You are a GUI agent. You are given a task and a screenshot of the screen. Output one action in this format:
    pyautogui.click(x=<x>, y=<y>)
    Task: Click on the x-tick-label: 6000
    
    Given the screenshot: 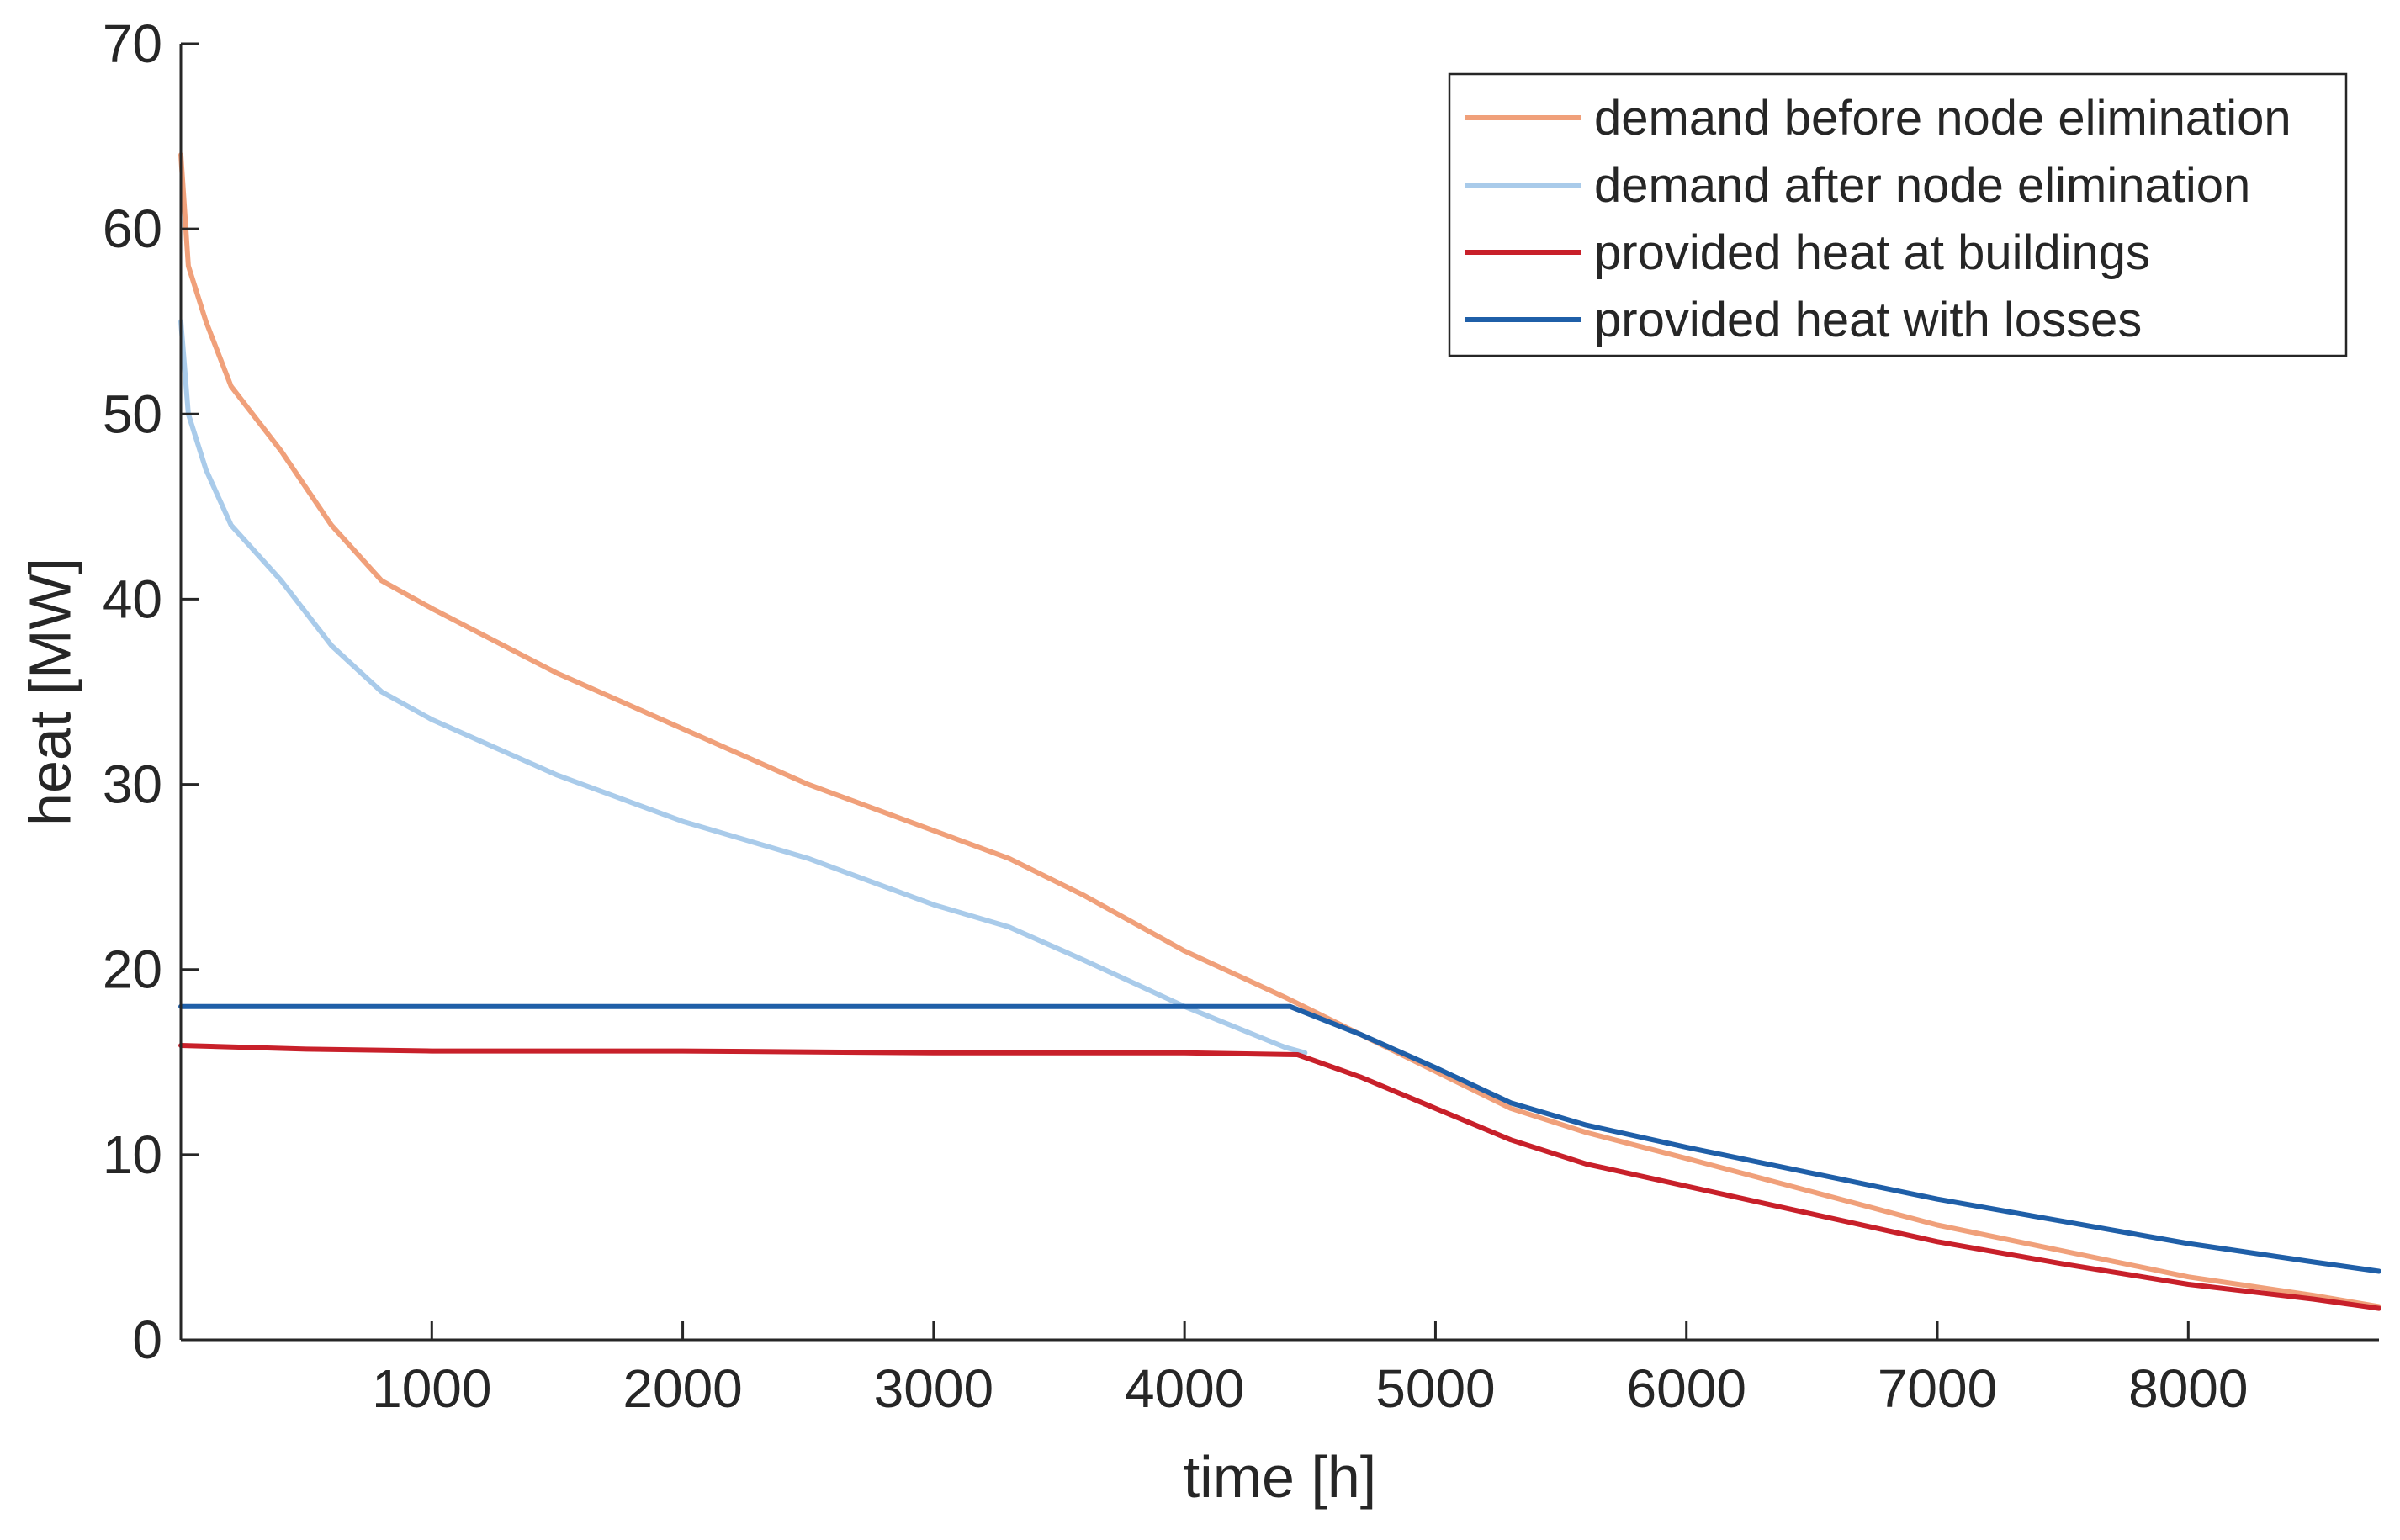 What is the action you would take?
    pyautogui.click(x=1686, y=1389)
    